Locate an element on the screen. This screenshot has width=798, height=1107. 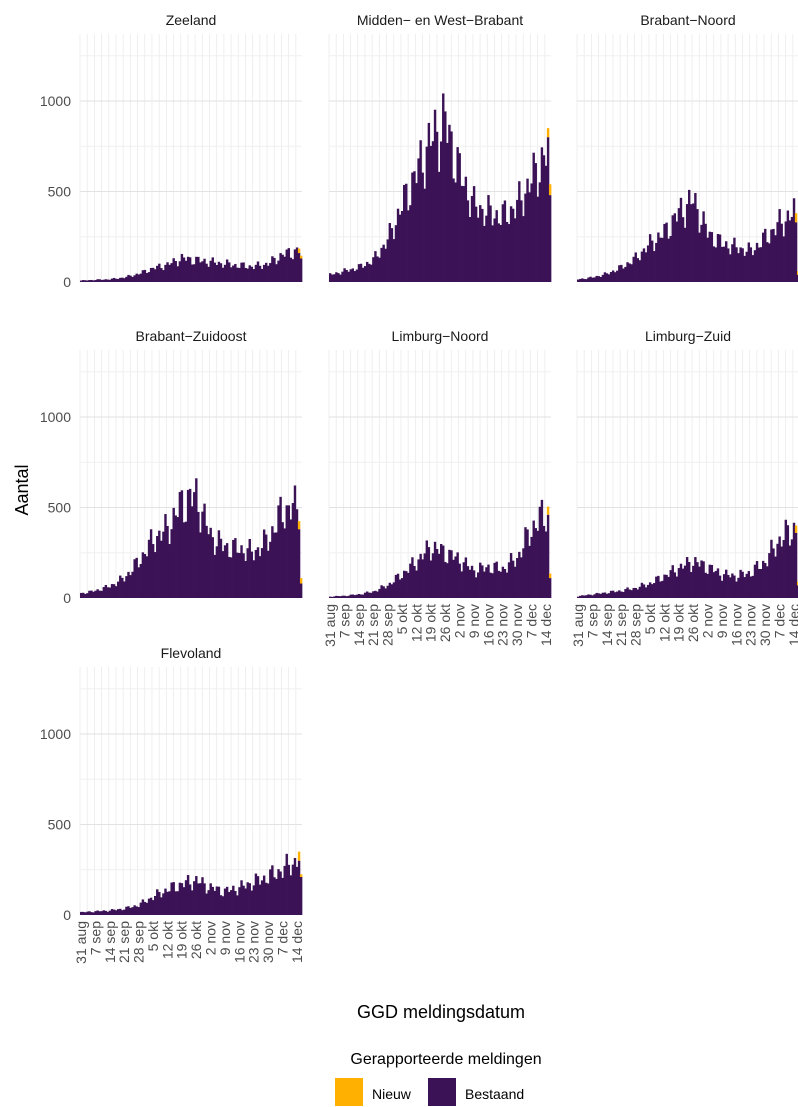
legend-label-nieuw: Nieuw is located at coordinates (392, 1094).